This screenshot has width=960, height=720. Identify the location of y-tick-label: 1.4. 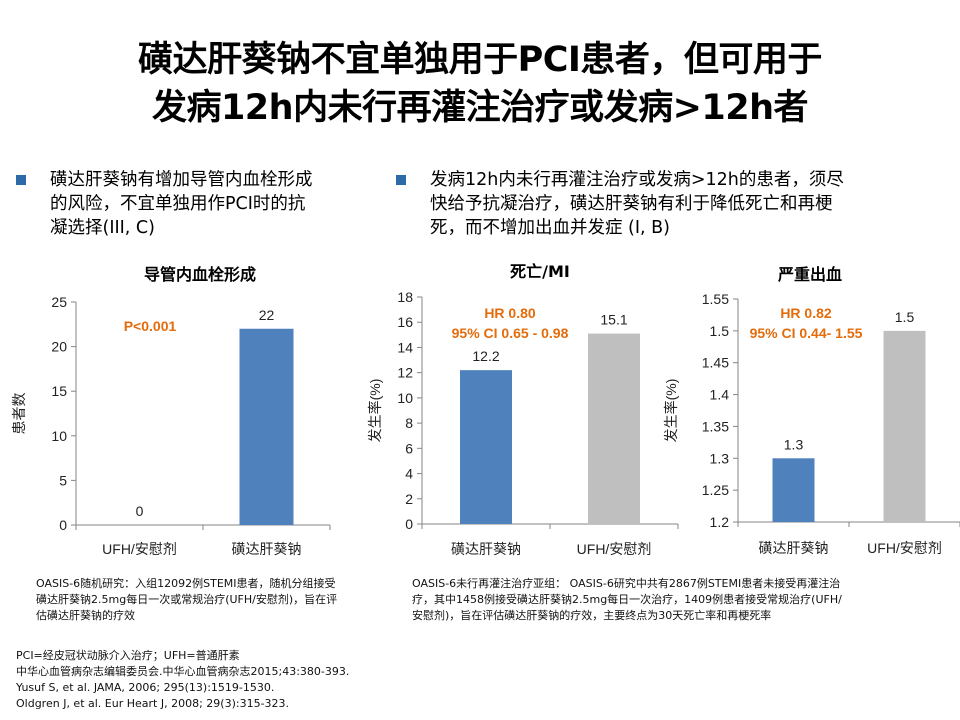
(720, 395).